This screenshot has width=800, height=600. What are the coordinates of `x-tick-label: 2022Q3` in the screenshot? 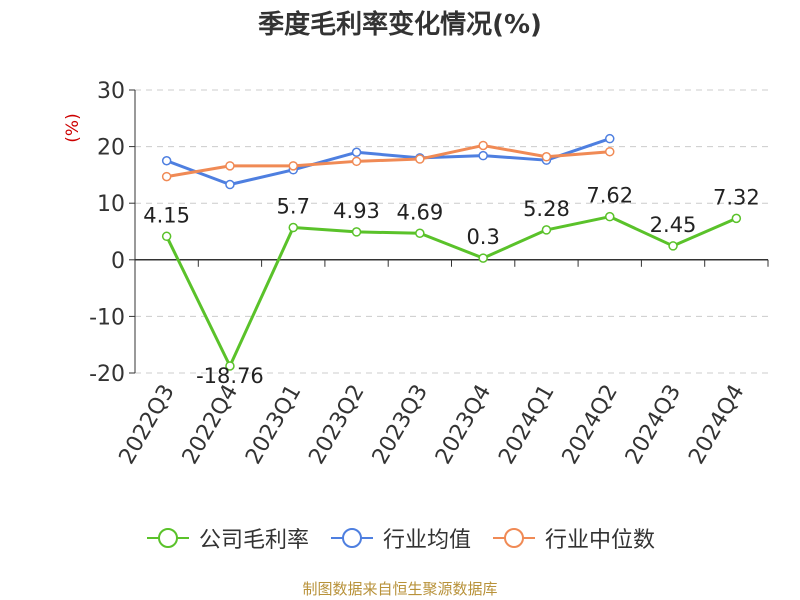 It's located at (147, 425).